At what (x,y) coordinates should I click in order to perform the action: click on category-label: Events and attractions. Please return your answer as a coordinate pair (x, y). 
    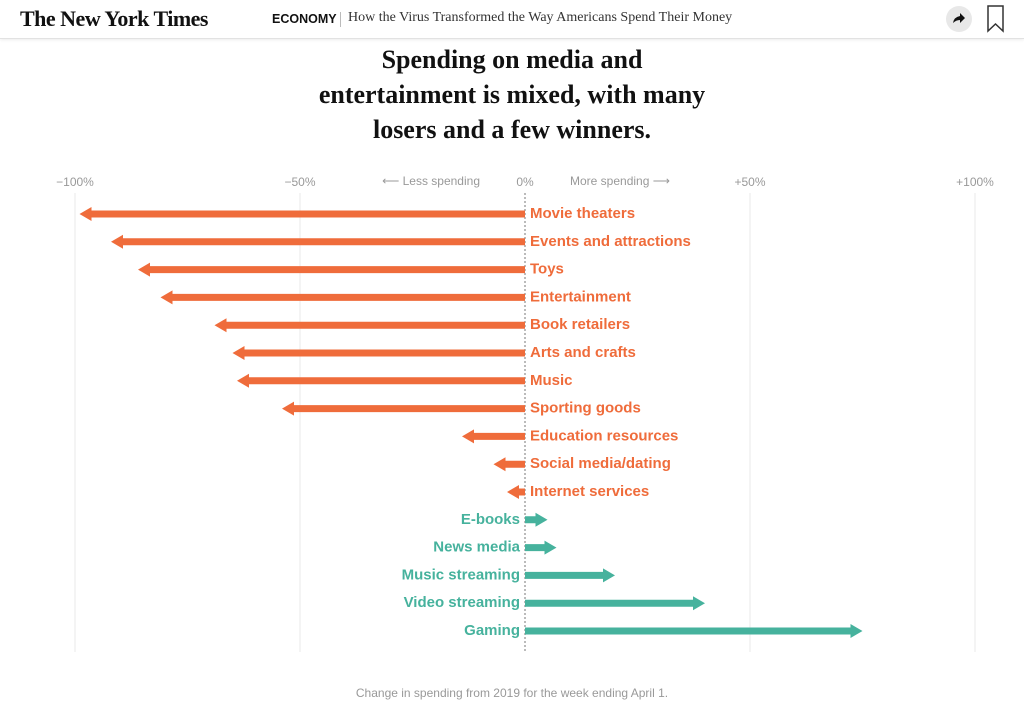
    Looking at the image, I should click on (610, 241).